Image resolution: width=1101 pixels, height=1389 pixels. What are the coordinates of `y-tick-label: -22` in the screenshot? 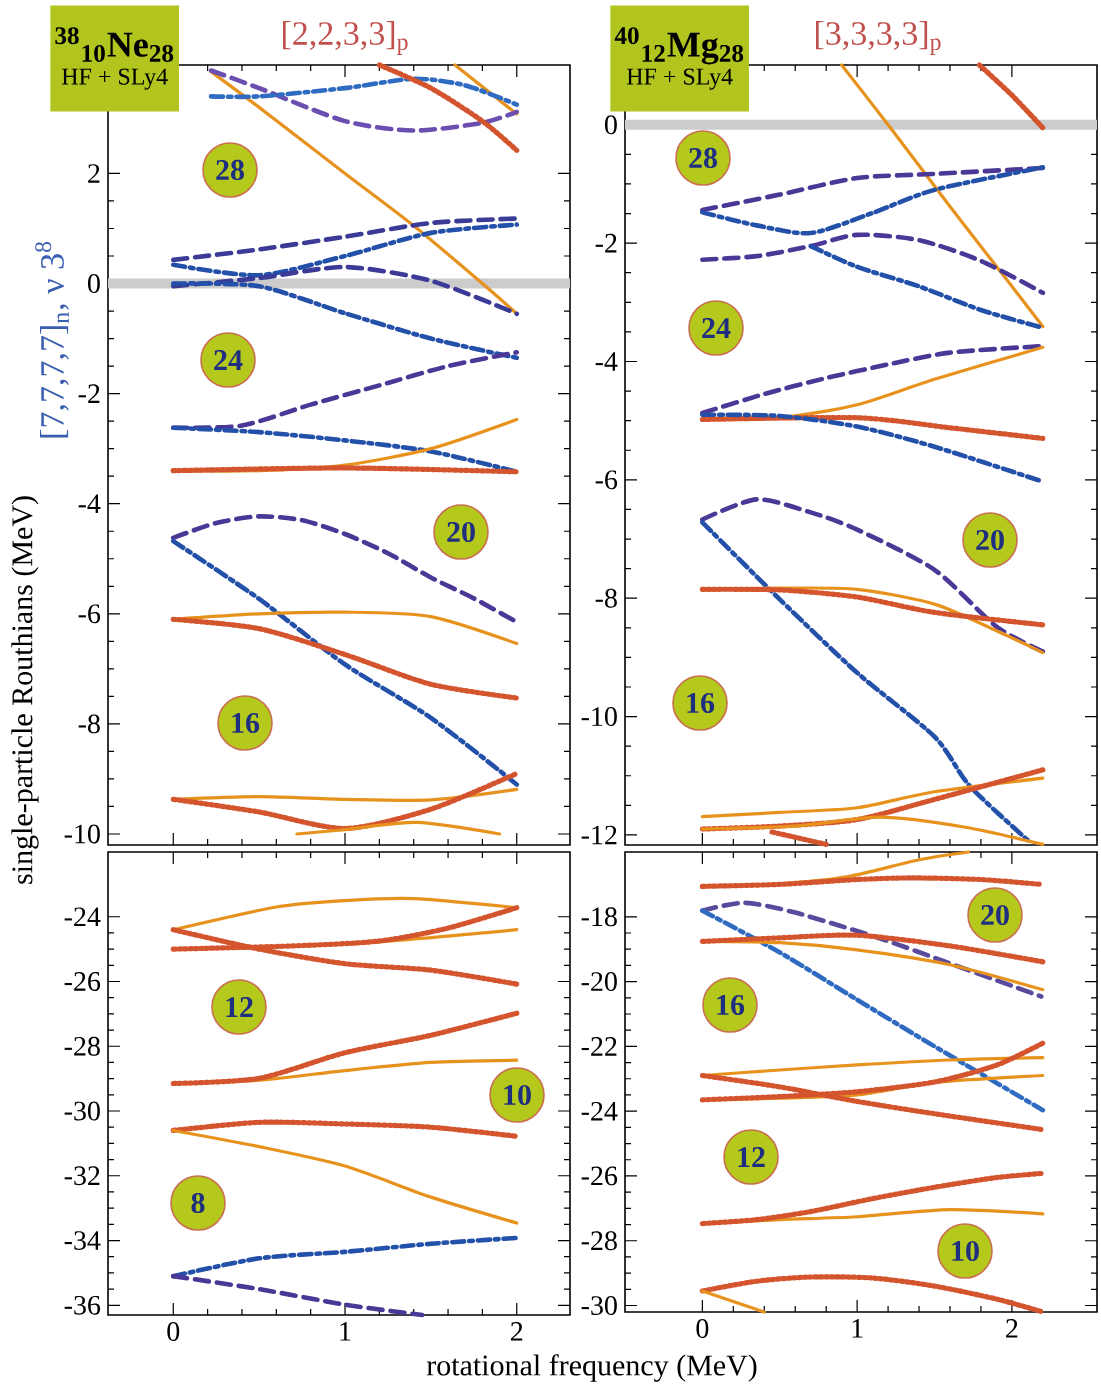 It's located at (599, 1046).